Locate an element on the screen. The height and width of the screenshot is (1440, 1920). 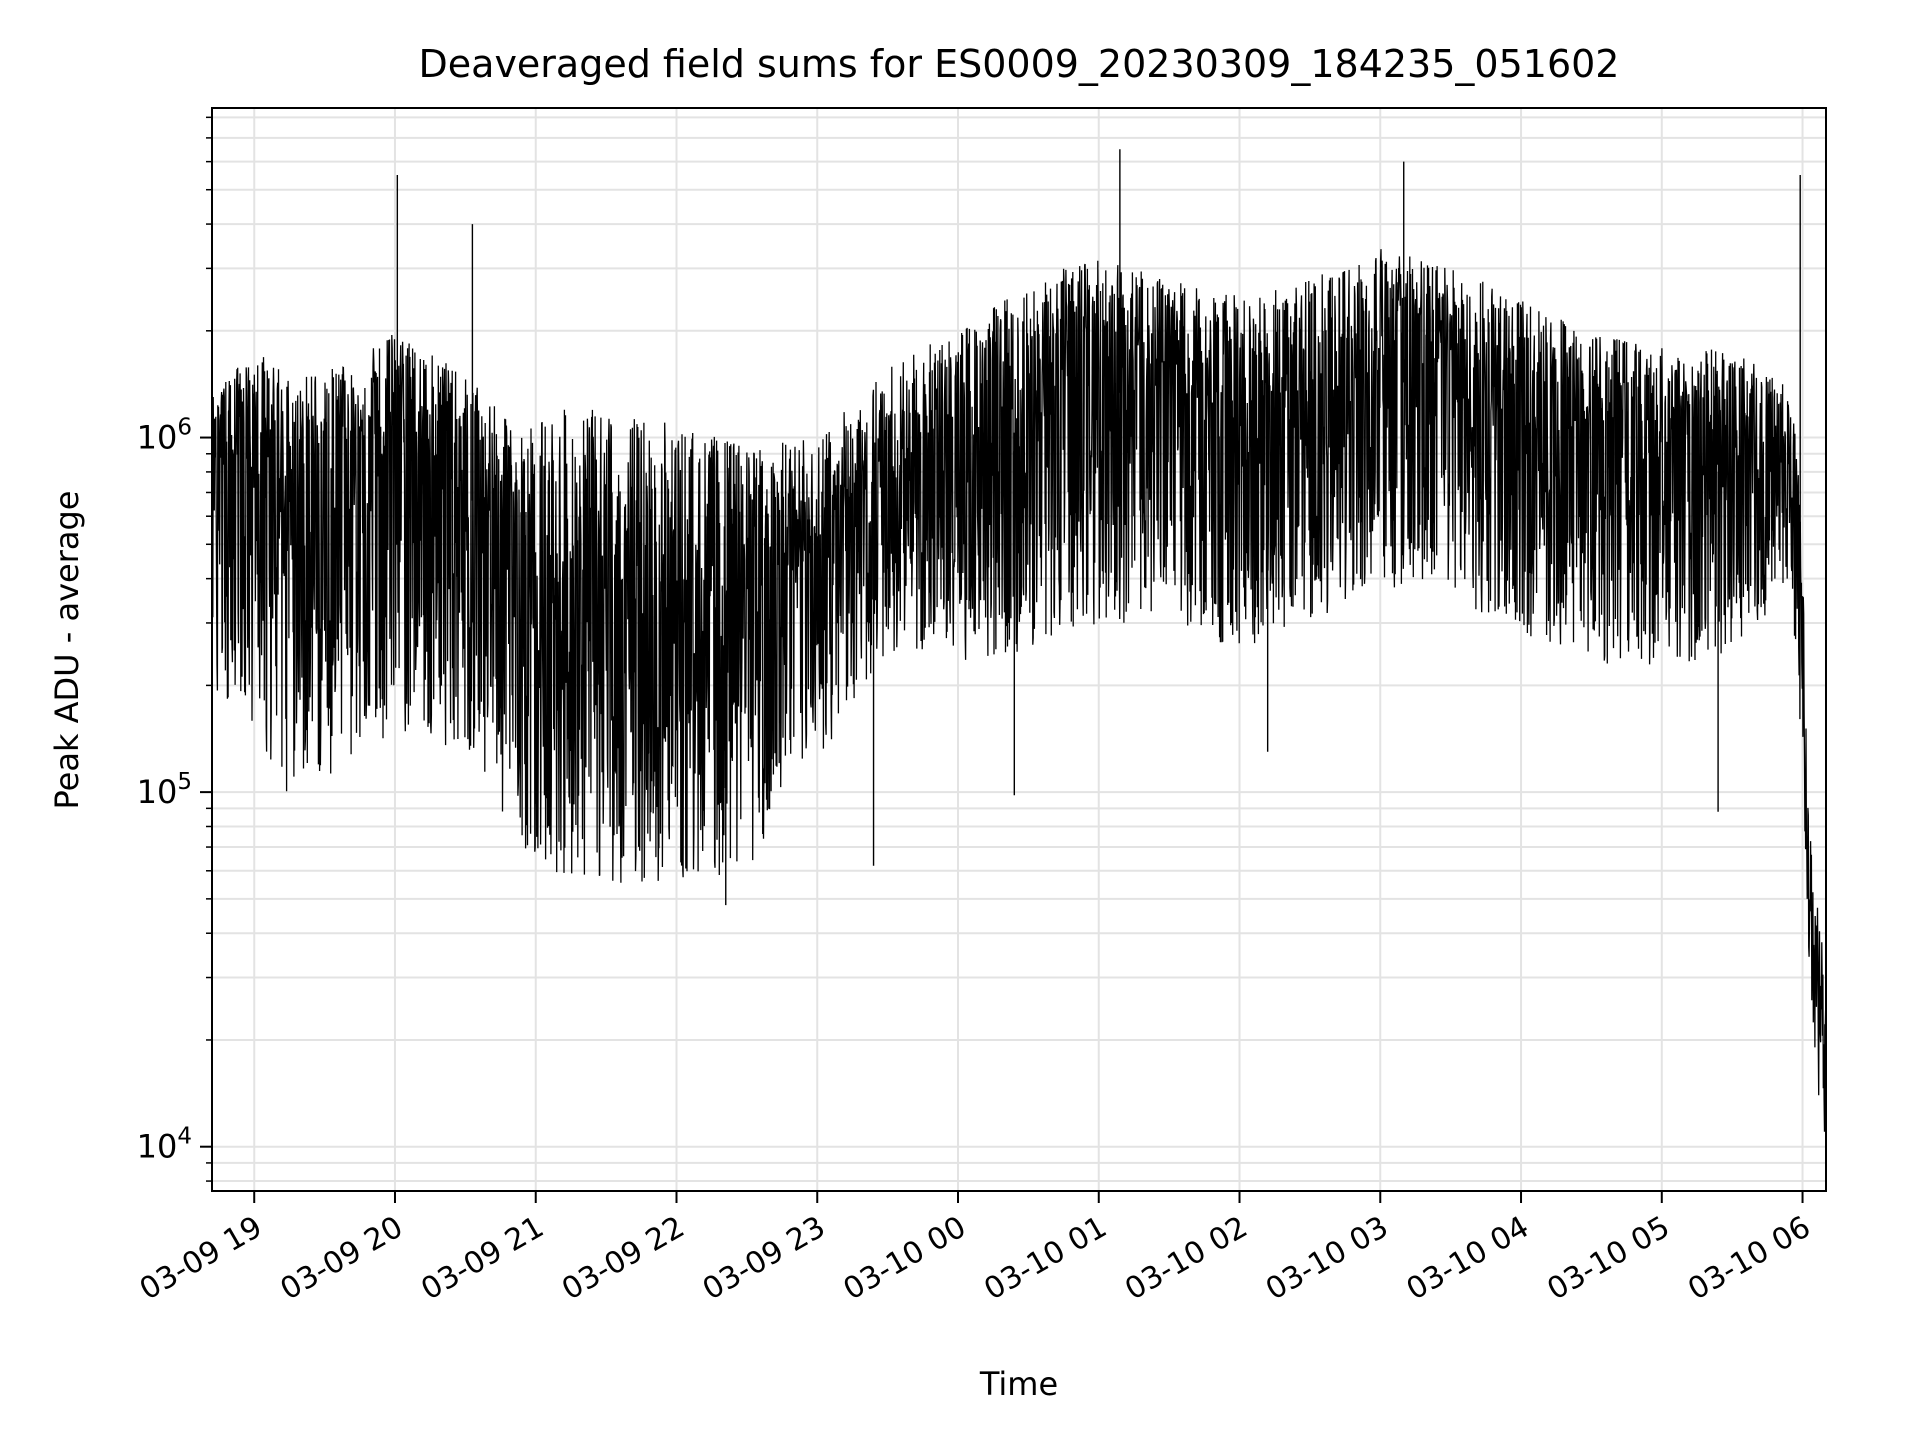
y-tick-label: 10⁵ is located at coordinates (164, 790).